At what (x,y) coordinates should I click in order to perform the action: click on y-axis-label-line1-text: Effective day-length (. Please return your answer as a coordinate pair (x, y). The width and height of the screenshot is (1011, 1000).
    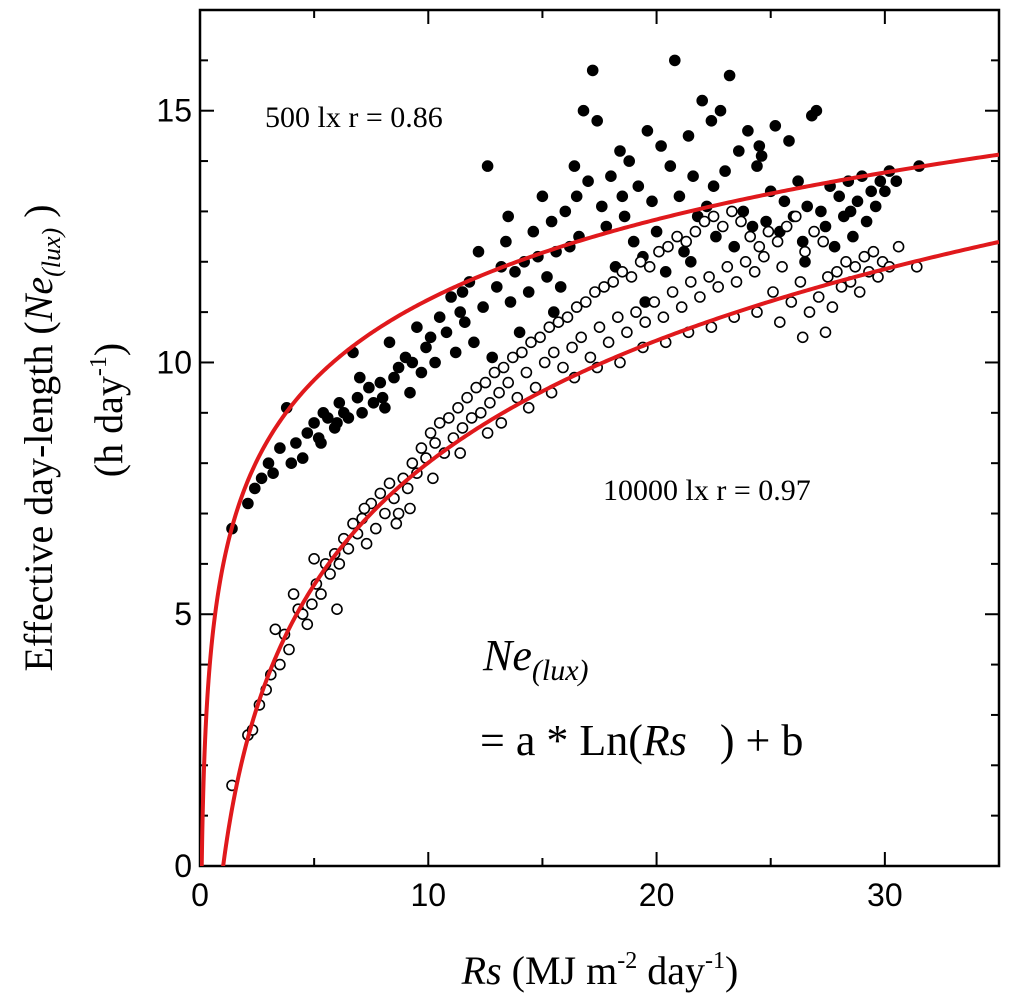
    Looking at the image, I should click on (38, 496).